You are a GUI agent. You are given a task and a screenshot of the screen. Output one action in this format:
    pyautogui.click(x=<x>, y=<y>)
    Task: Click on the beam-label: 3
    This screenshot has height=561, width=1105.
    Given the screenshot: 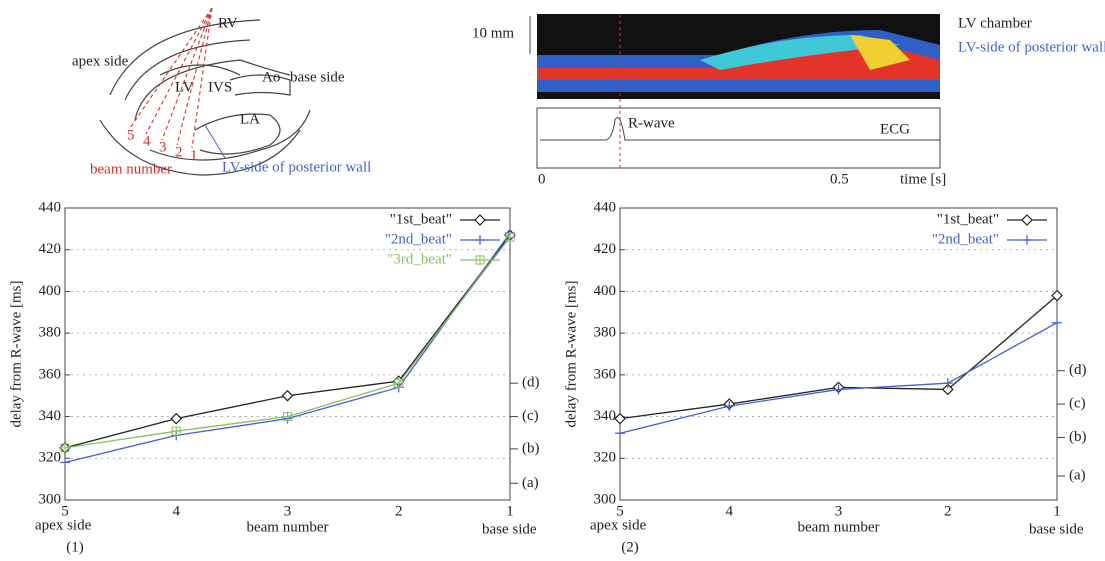 What is the action you would take?
    pyautogui.click(x=163, y=147)
    